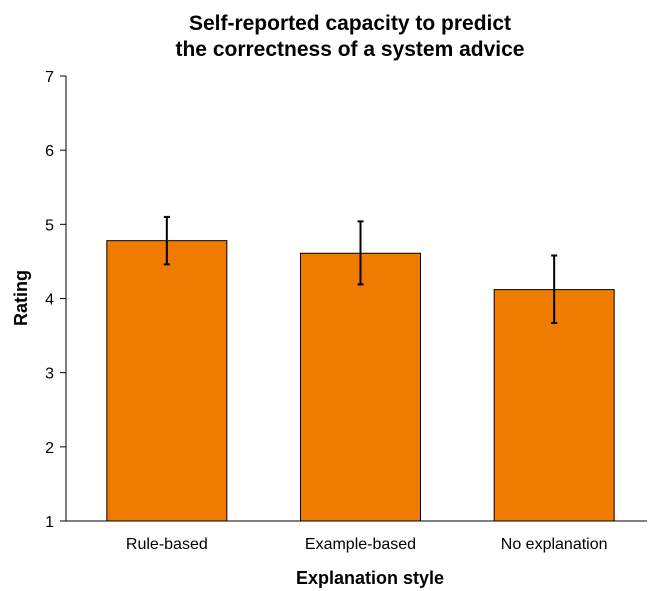 This screenshot has height=591, width=658. Describe the element at coordinates (21, 298) in the screenshot. I see `y-axis-label: Rating` at that location.